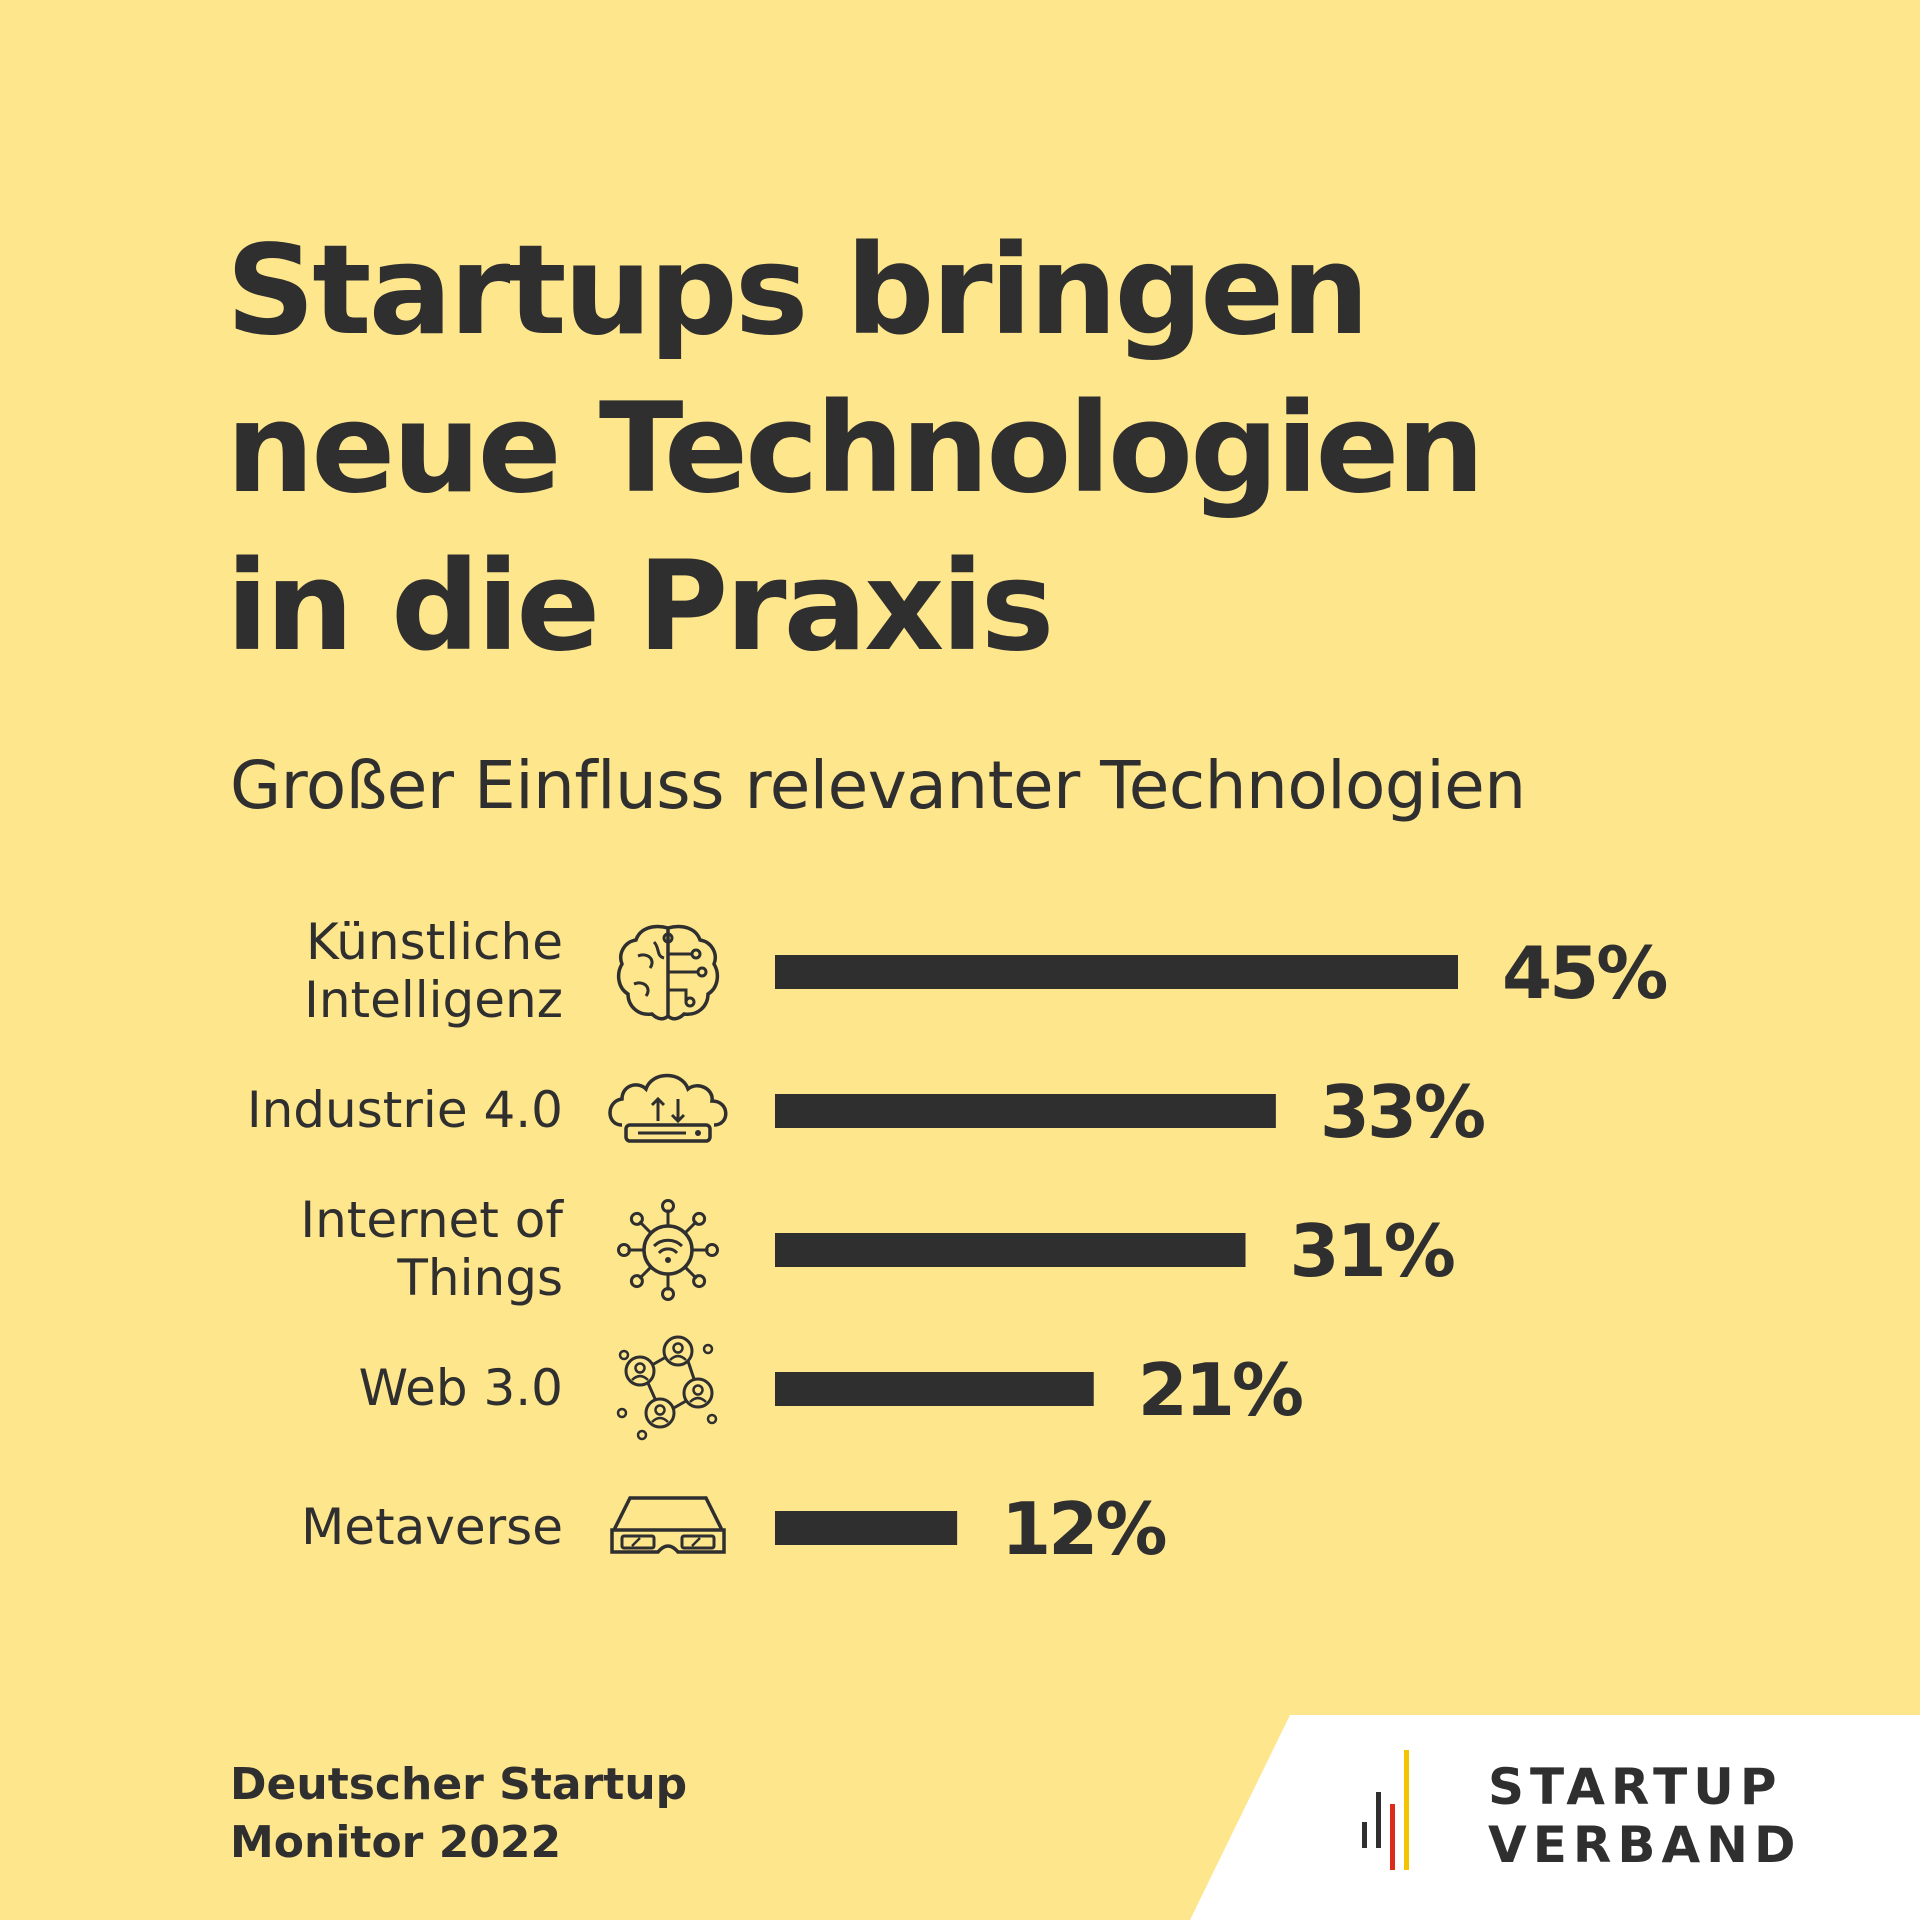 The width and height of the screenshot is (1920, 1920). I want to click on category-label: Internet of, so click(432, 1220).